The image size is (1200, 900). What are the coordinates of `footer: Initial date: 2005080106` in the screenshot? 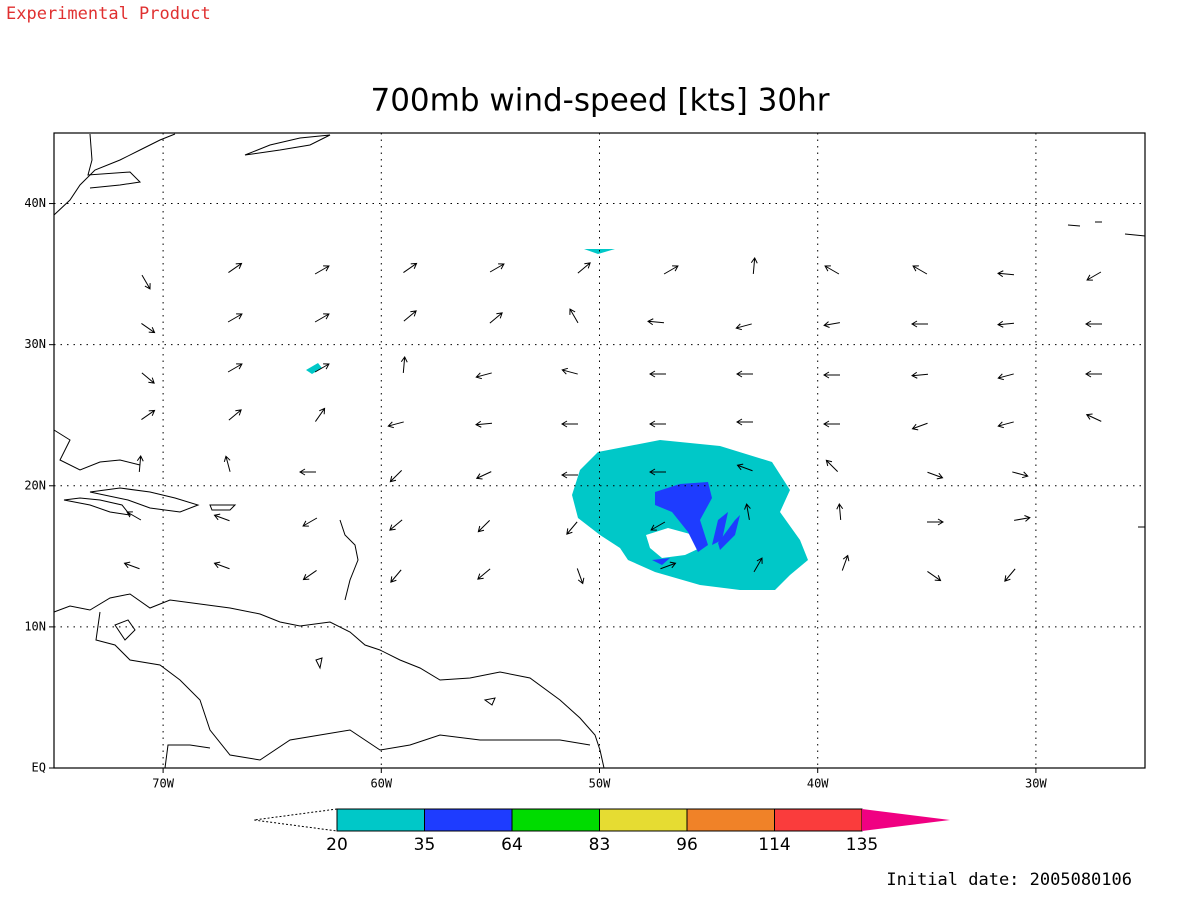 It's located at (1009, 880).